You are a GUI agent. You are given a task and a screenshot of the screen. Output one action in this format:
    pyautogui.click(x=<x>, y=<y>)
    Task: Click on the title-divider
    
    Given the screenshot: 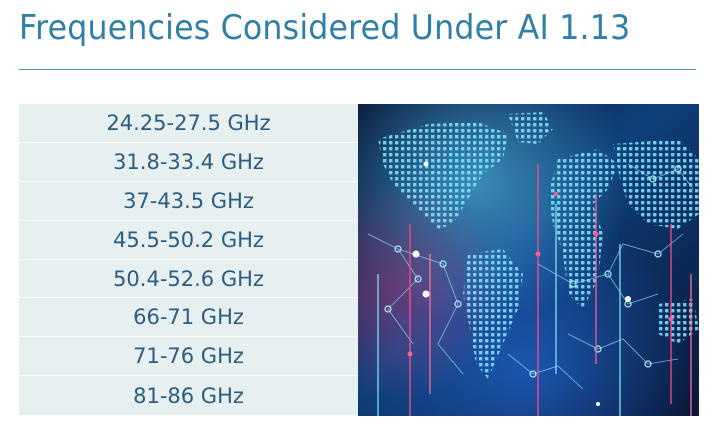 What is the action you would take?
    pyautogui.click(x=357, y=69)
    